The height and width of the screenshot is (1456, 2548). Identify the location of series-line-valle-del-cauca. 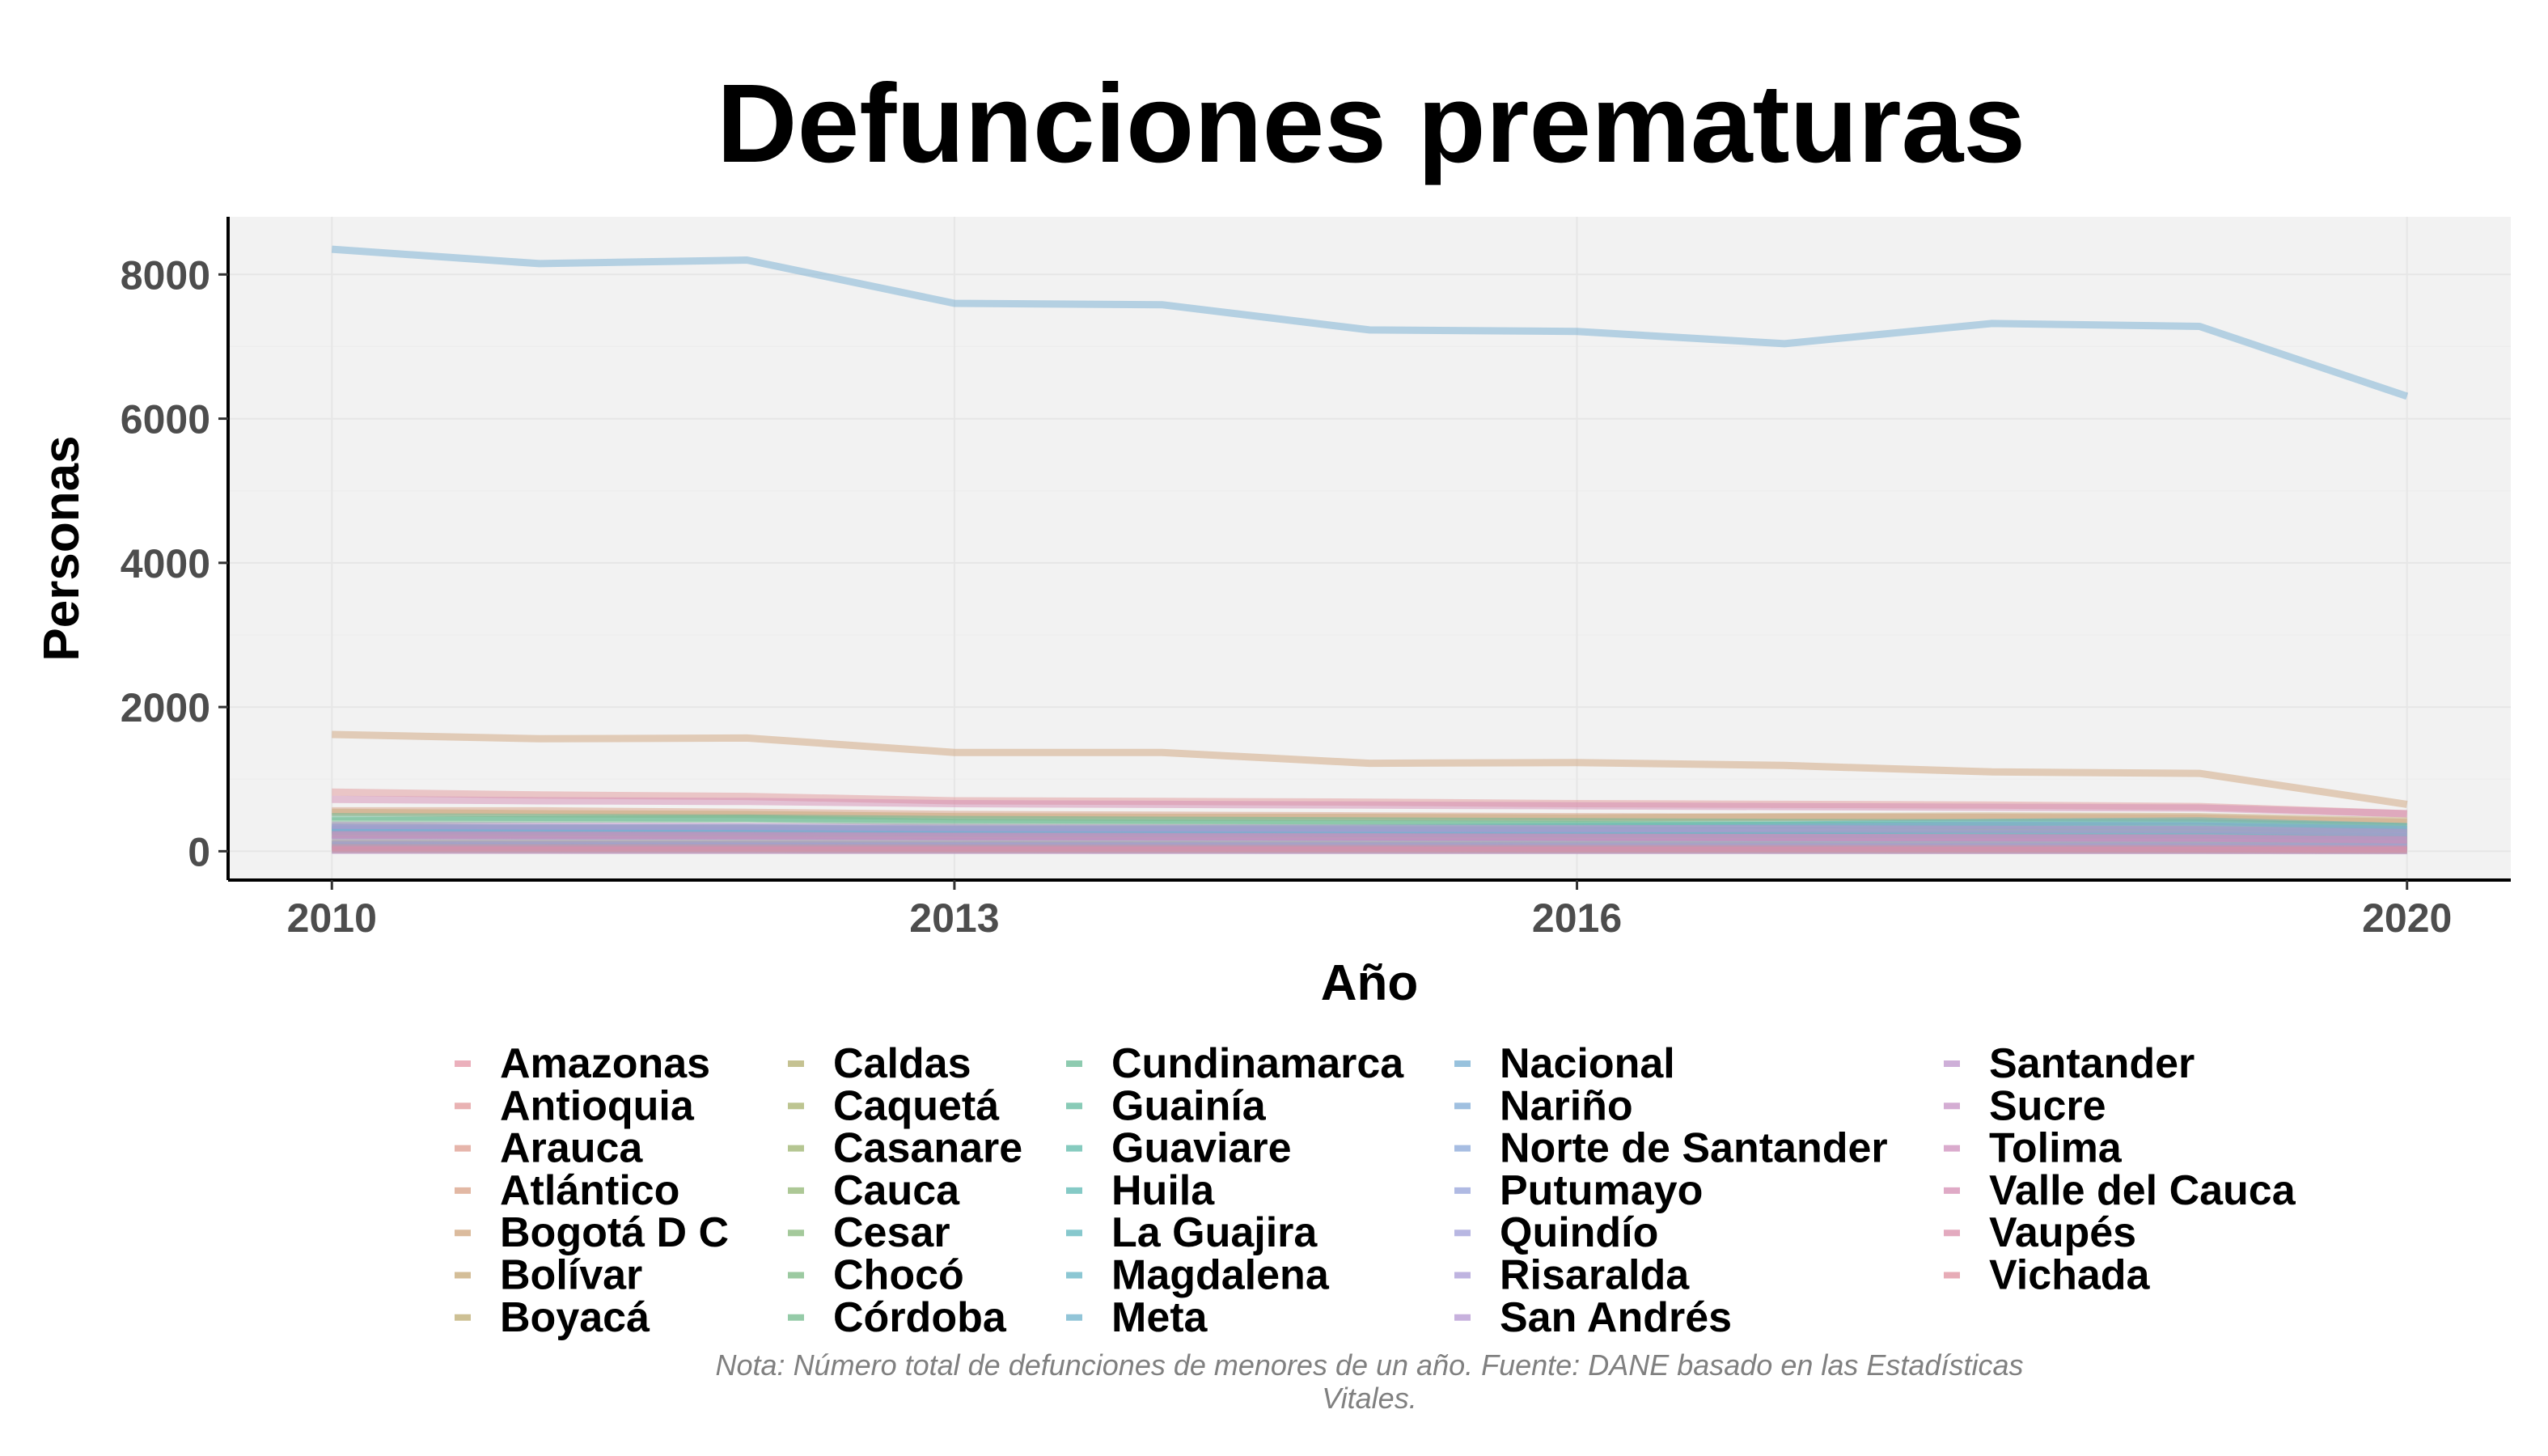
(1369, 806).